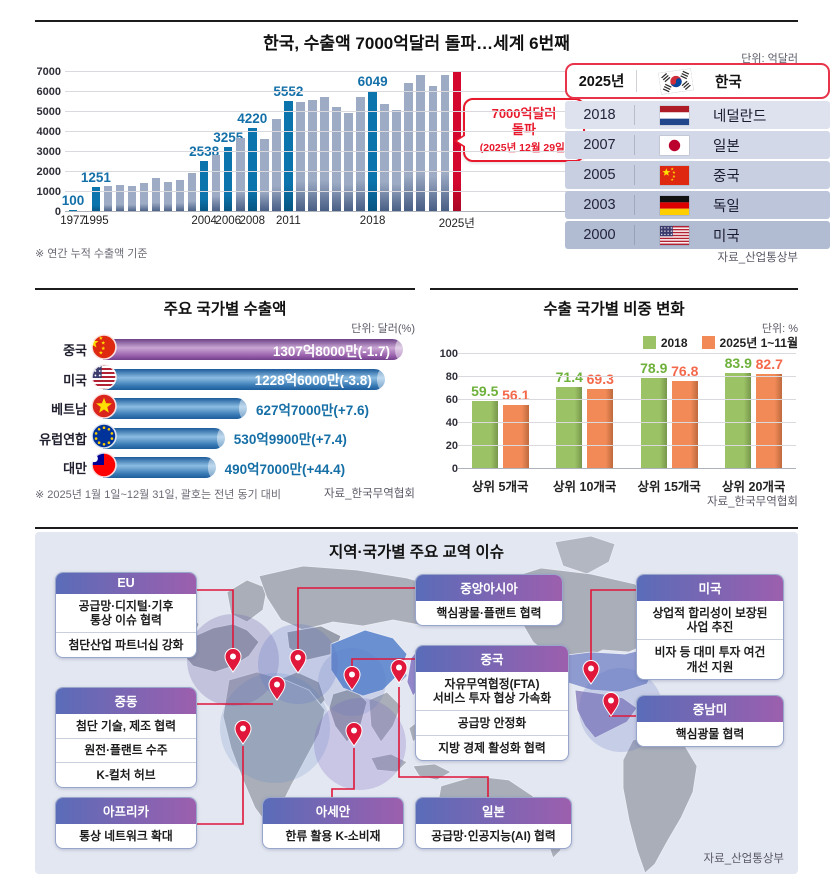 The height and width of the screenshot is (885, 833). Describe the element at coordinates (228, 179) in the screenshot. I see `export-bar-2006` at that location.